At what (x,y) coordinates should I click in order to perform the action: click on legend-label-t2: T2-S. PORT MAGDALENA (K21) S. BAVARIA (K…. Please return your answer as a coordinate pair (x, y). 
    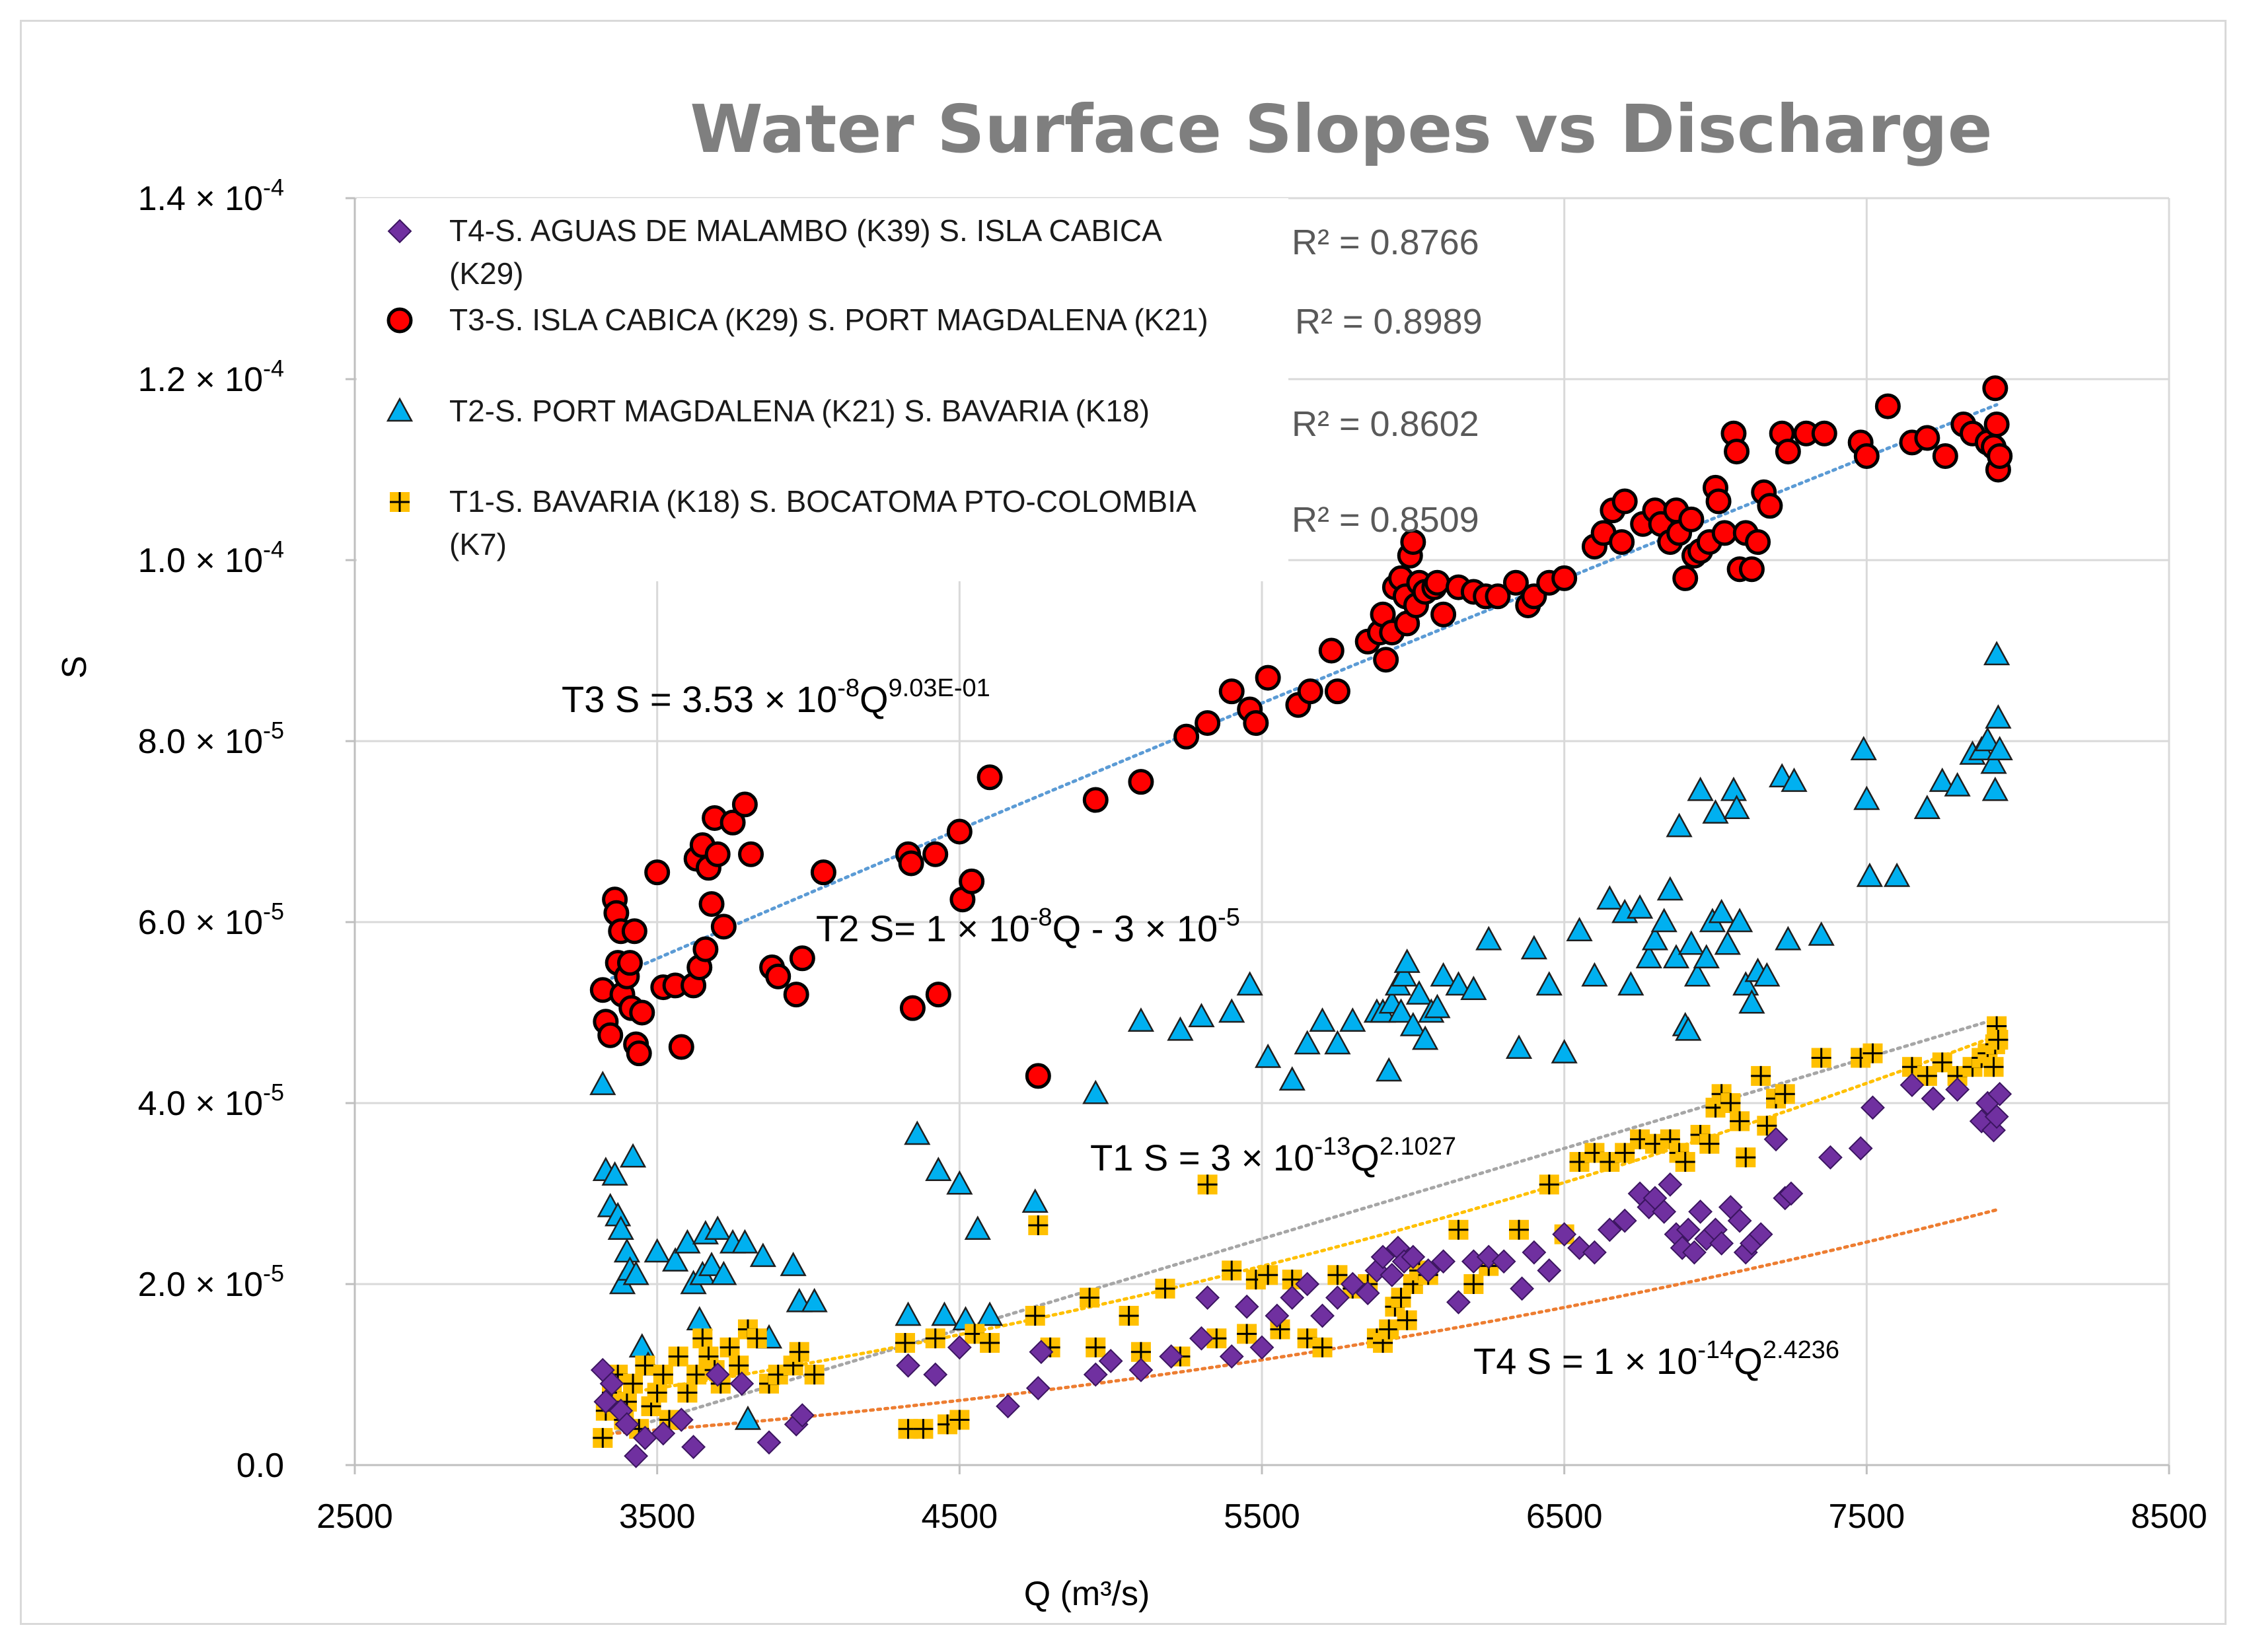
    Looking at the image, I should click on (800, 411).